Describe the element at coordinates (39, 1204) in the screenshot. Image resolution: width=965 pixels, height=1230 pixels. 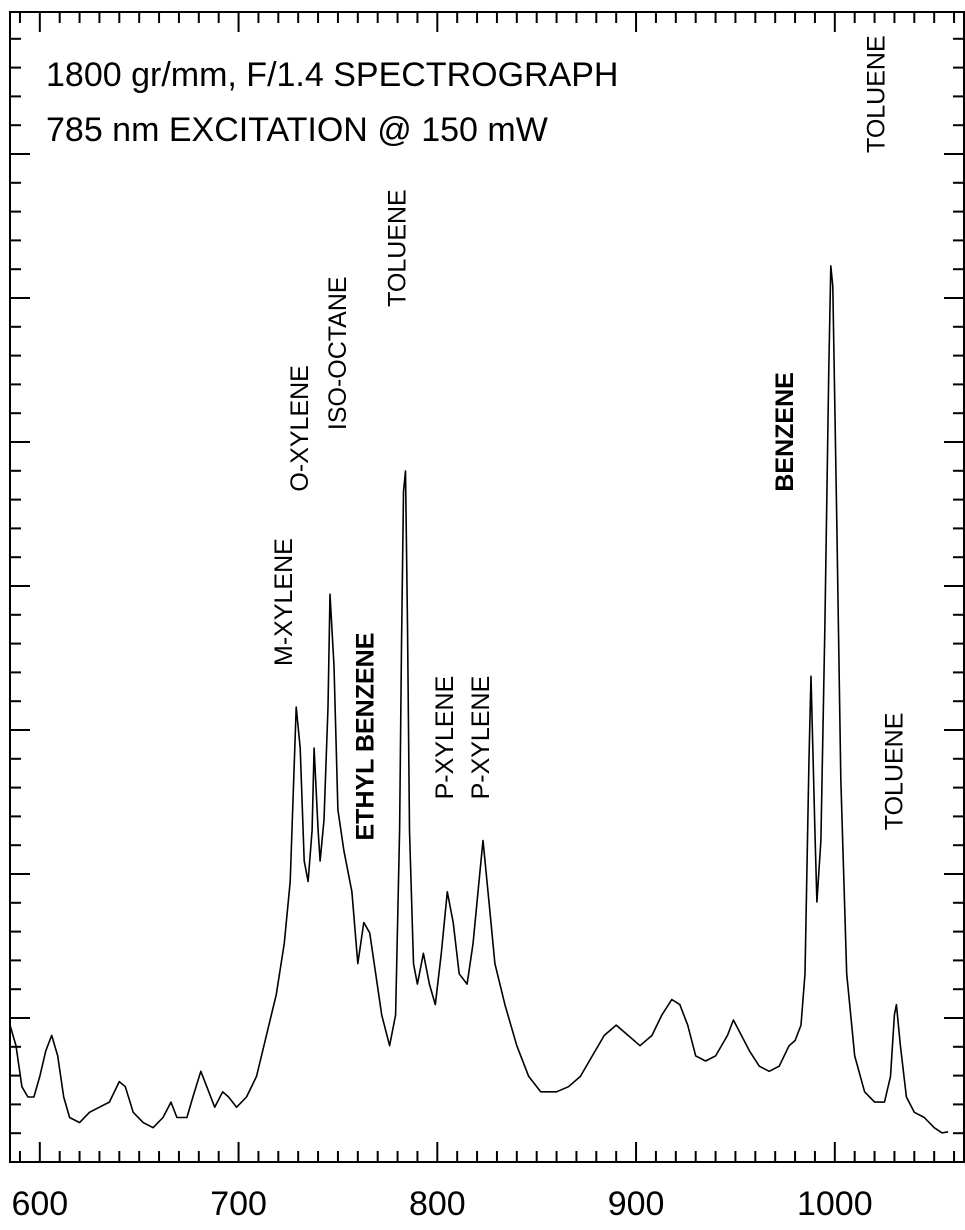
I see `x-tick-label: 600` at that location.